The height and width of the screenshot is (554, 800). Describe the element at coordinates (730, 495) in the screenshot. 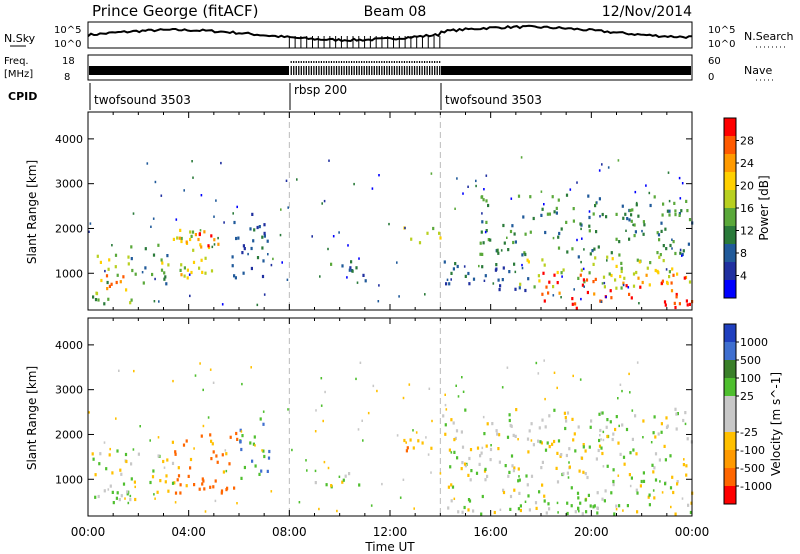

I see `colorbar-swatch` at that location.